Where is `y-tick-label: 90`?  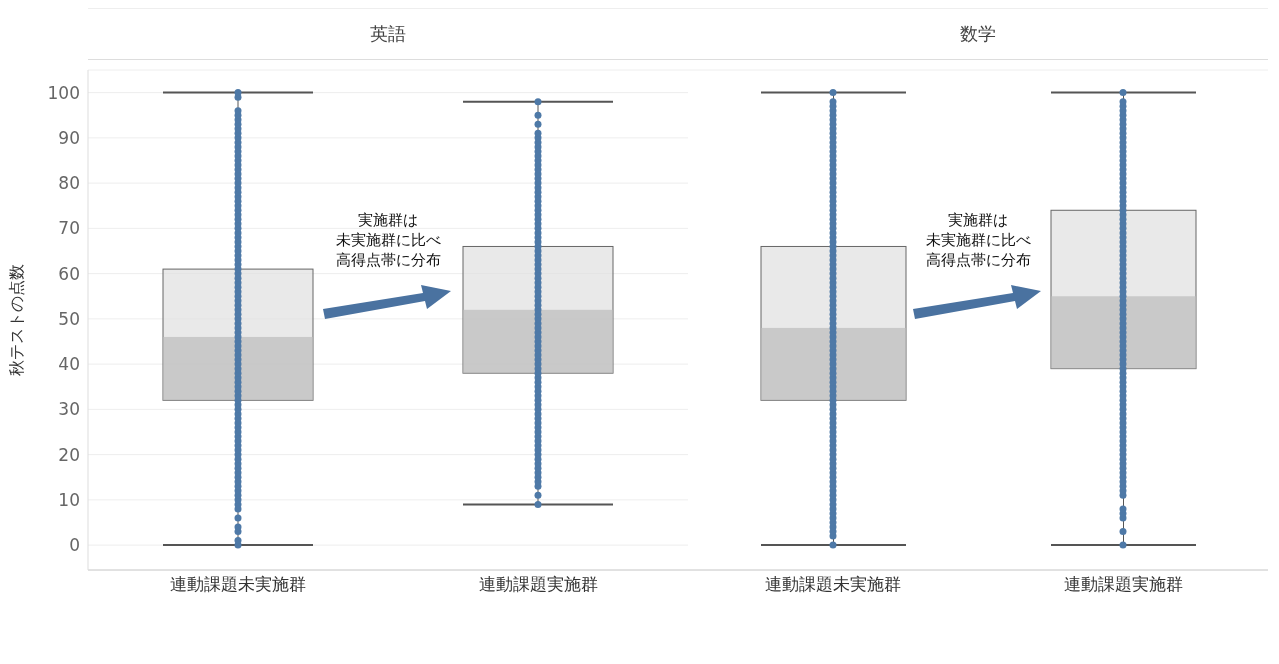 y-tick-label: 90 is located at coordinates (69, 137).